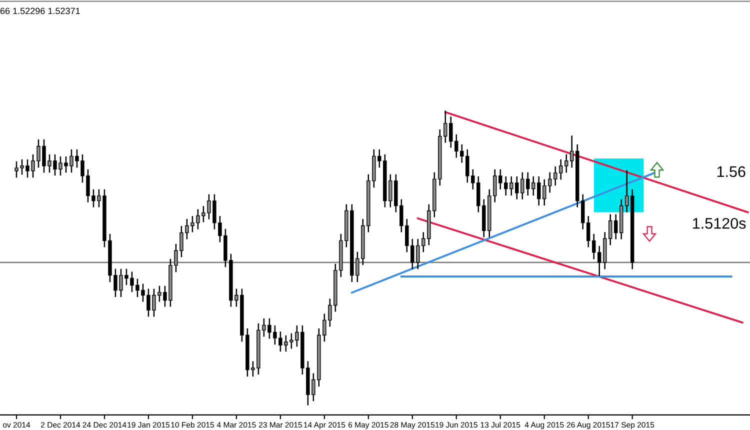 Image resolution: width=750 pixels, height=430 pixels. I want to click on annotation: 1.56, so click(731, 172).